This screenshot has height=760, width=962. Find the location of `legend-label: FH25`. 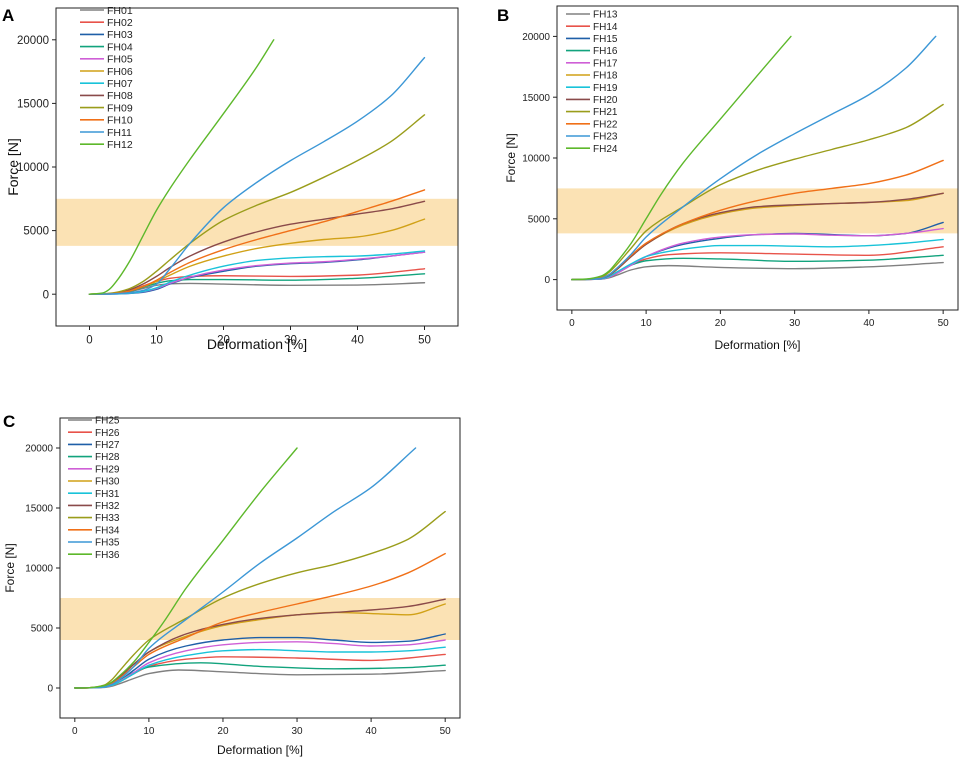

legend-label: FH25 is located at coordinates (107, 421).